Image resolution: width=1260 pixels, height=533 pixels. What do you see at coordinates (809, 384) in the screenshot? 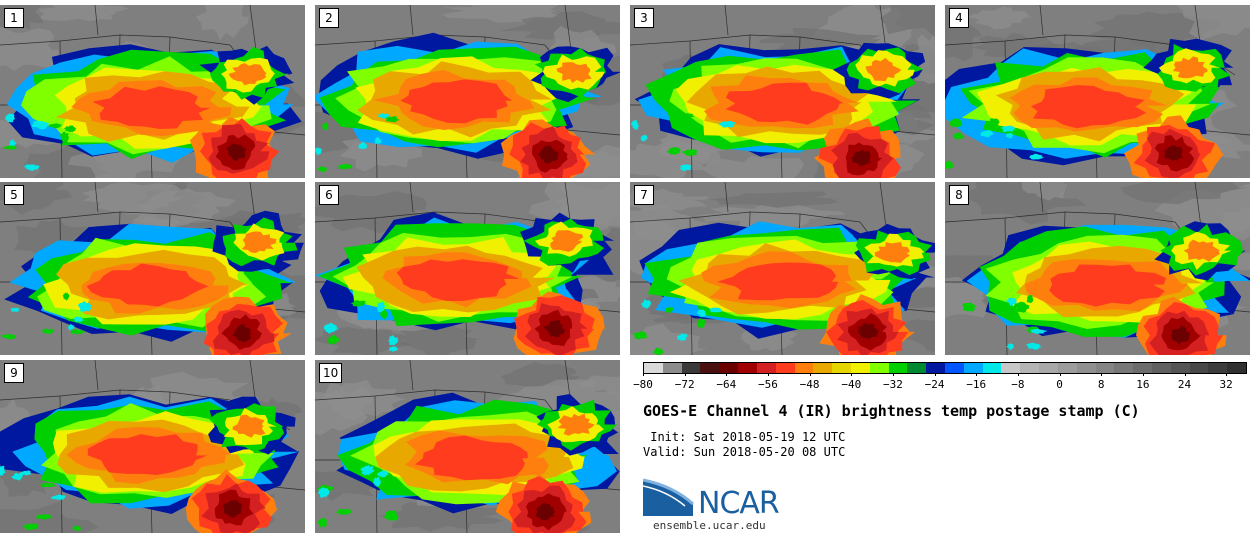
I see `colorbar-tick-label: −48` at bounding box center [809, 384].